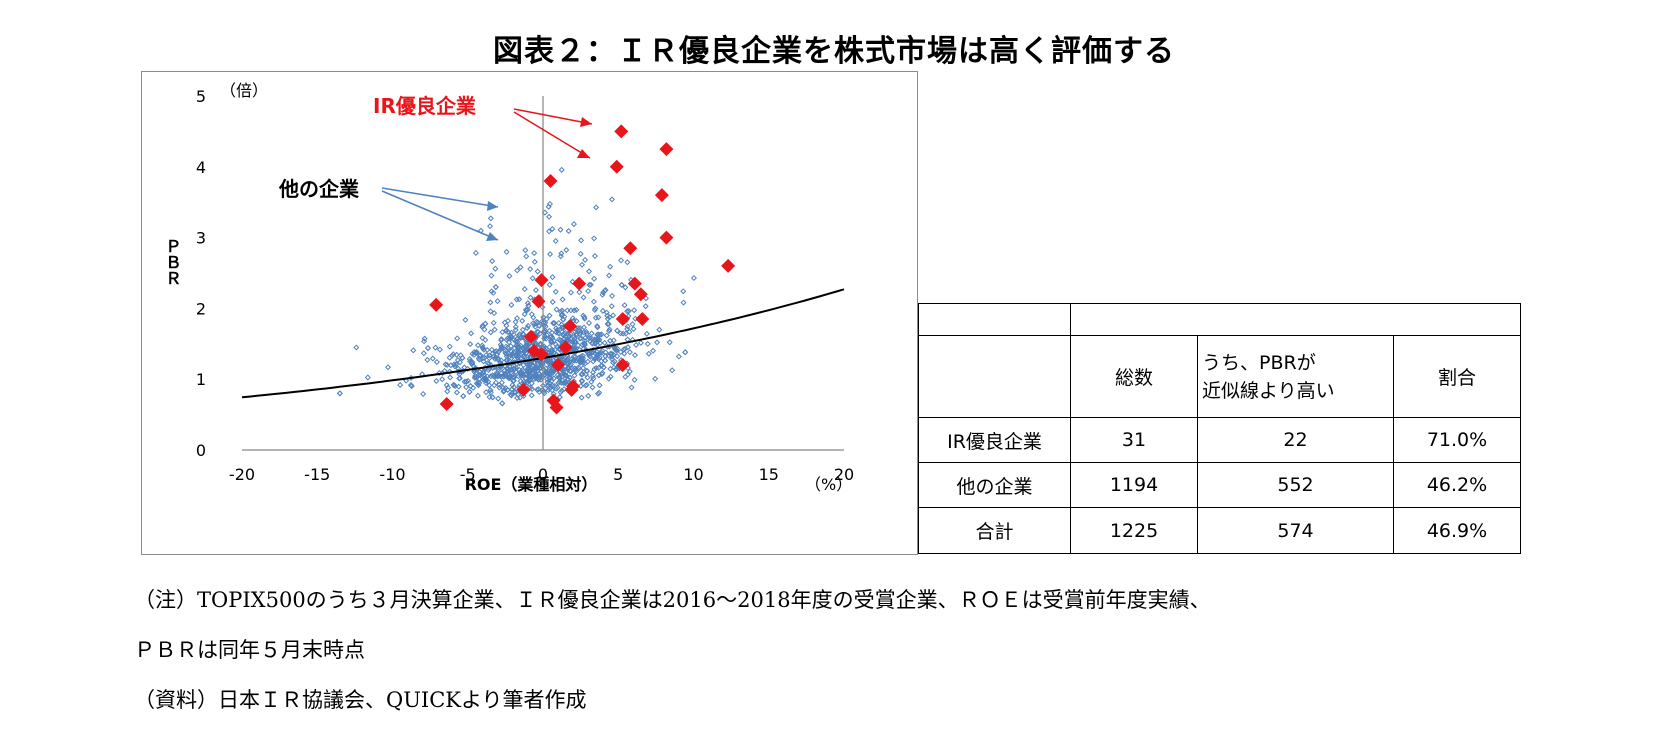 This screenshot has width=1668, height=739. What do you see at coordinates (425, 106) in the screenshot?
I see `ir-annotation-label: IR優良企業` at bounding box center [425, 106].